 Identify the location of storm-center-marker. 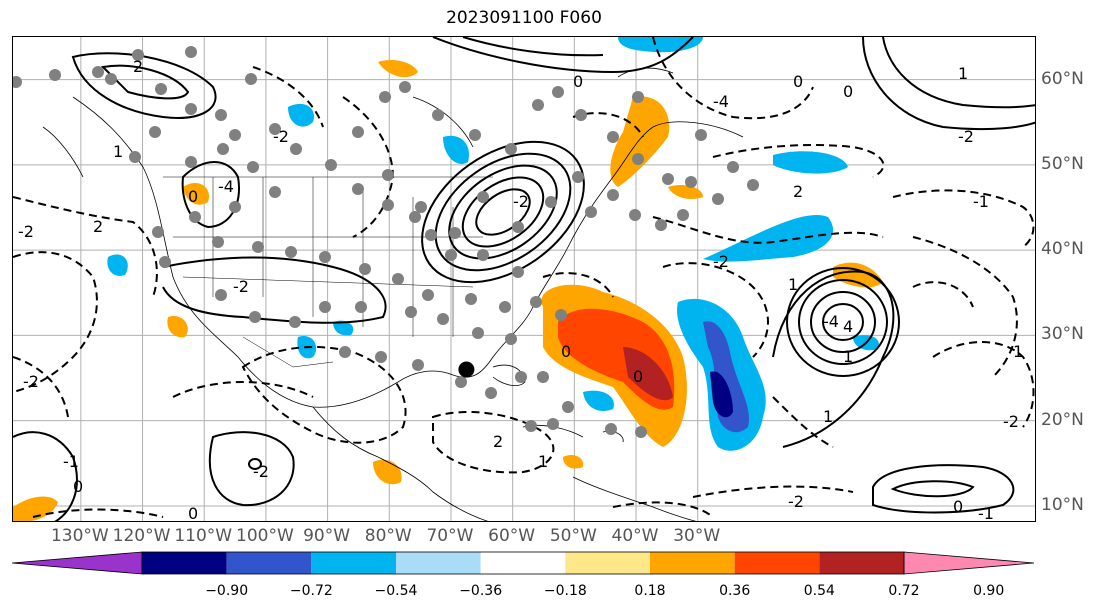
(466, 369).